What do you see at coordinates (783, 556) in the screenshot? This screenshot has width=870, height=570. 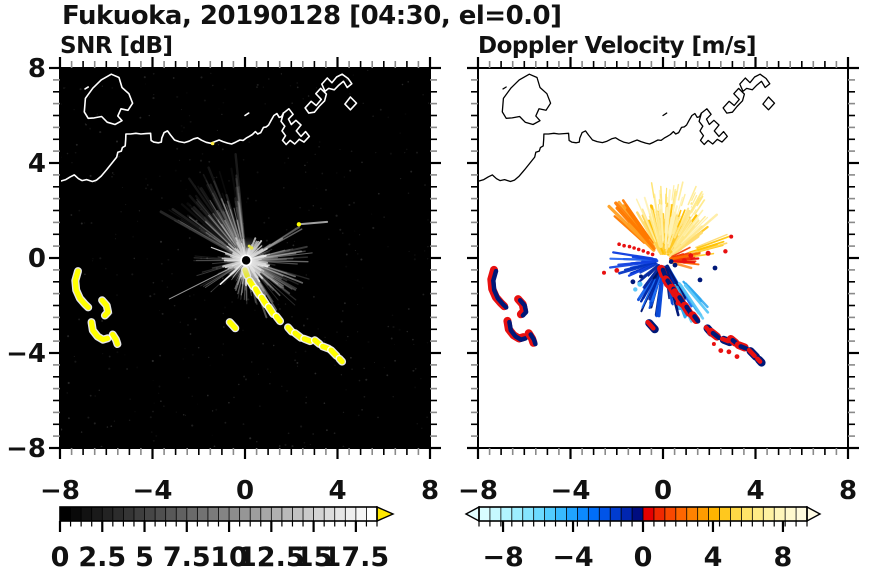 I see `colorbar-label: 8` at bounding box center [783, 556].